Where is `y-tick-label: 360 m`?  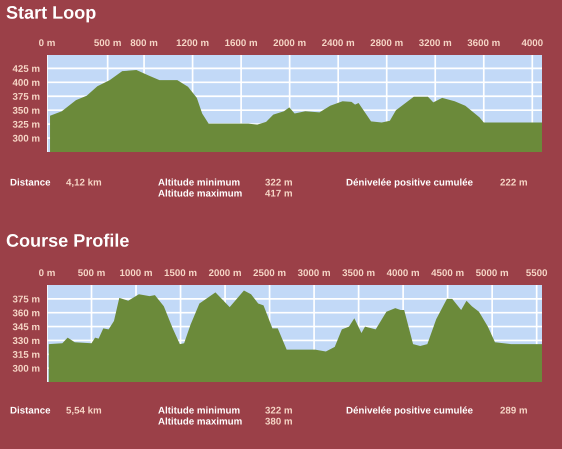
y-tick-label: 360 m is located at coordinates (26, 312).